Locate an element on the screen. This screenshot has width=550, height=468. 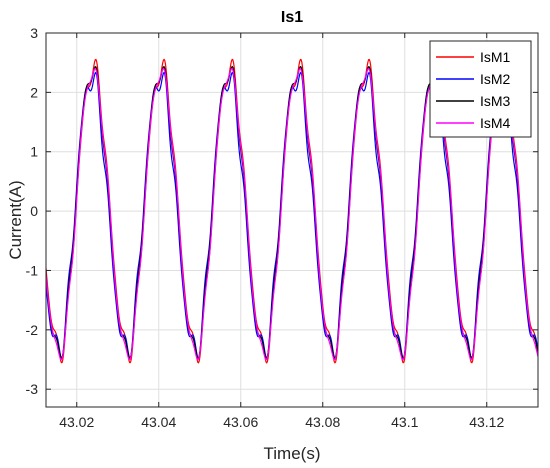
y-tick-label: 2 is located at coordinates (34, 92).